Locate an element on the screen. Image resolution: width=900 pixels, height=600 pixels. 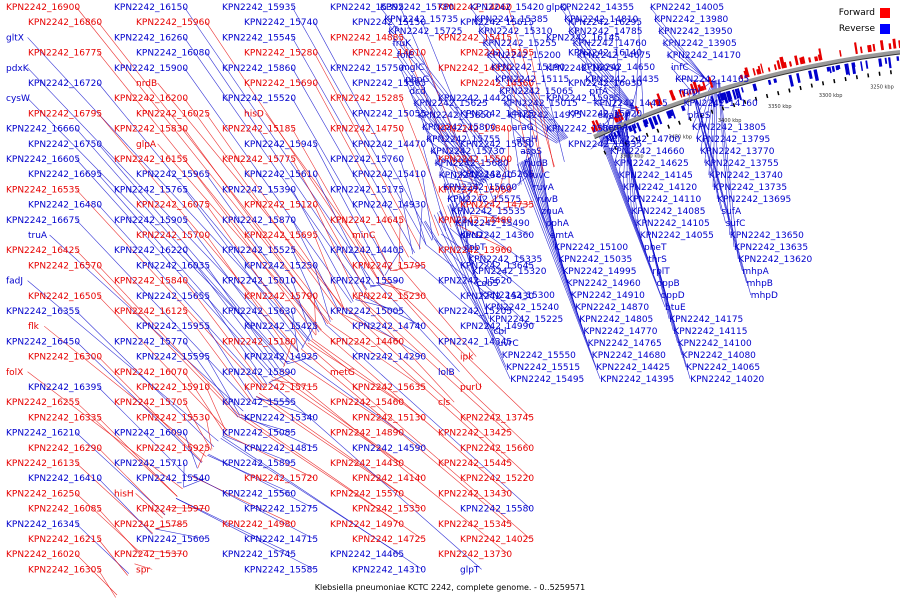
gene-label: KPN2242_16335 is located at coordinates (65, 418).